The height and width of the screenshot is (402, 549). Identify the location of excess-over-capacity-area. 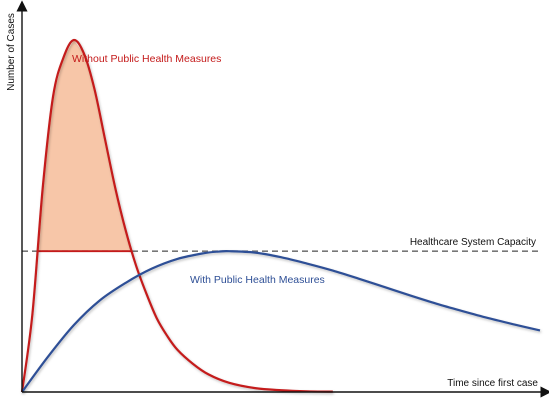
(84, 146).